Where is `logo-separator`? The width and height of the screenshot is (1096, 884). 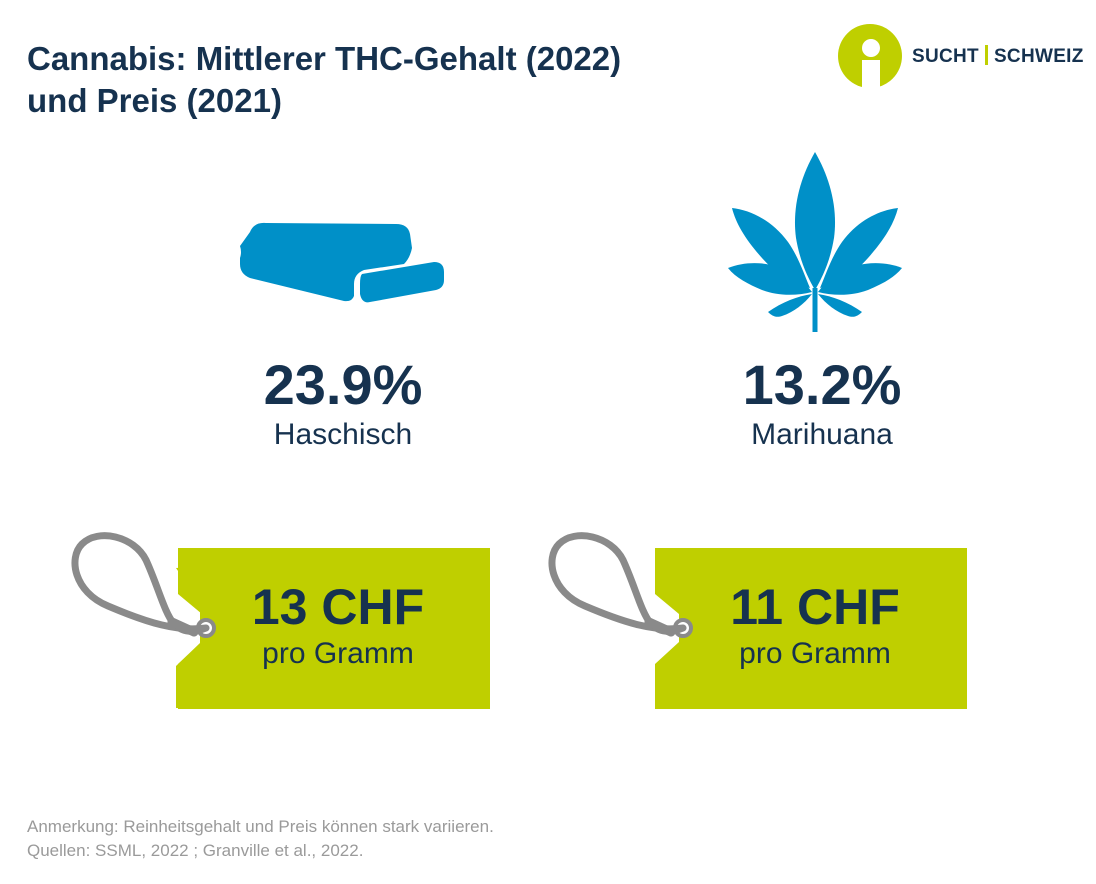 logo-separator is located at coordinates (986, 55).